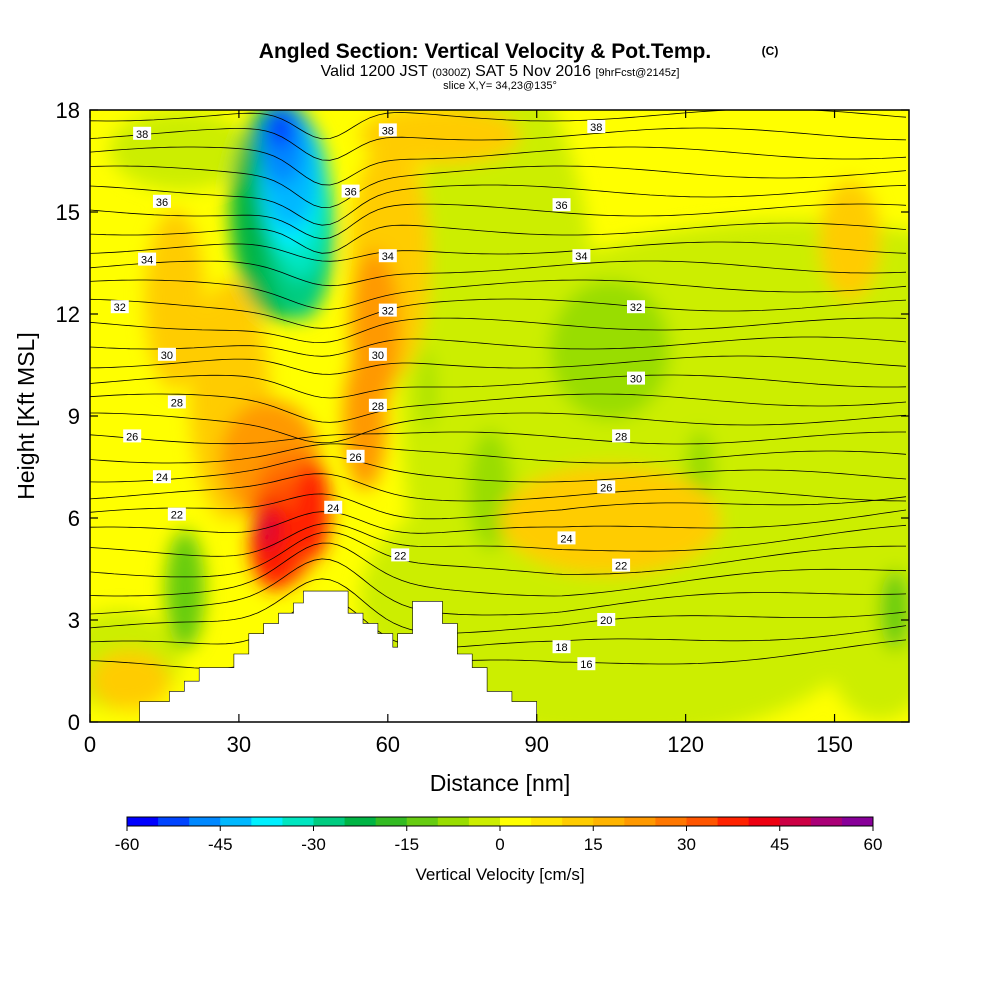  I want to click on isentrope-label: 18, so click(561, 648).